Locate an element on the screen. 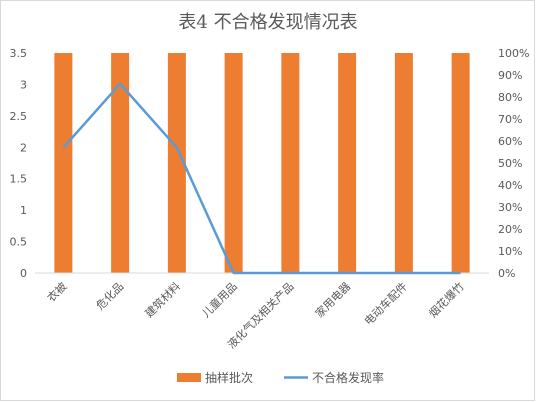 The image size is (536, 402). chart-title: 表4 不合格发现情况表 is located at coordinates (267, 22).